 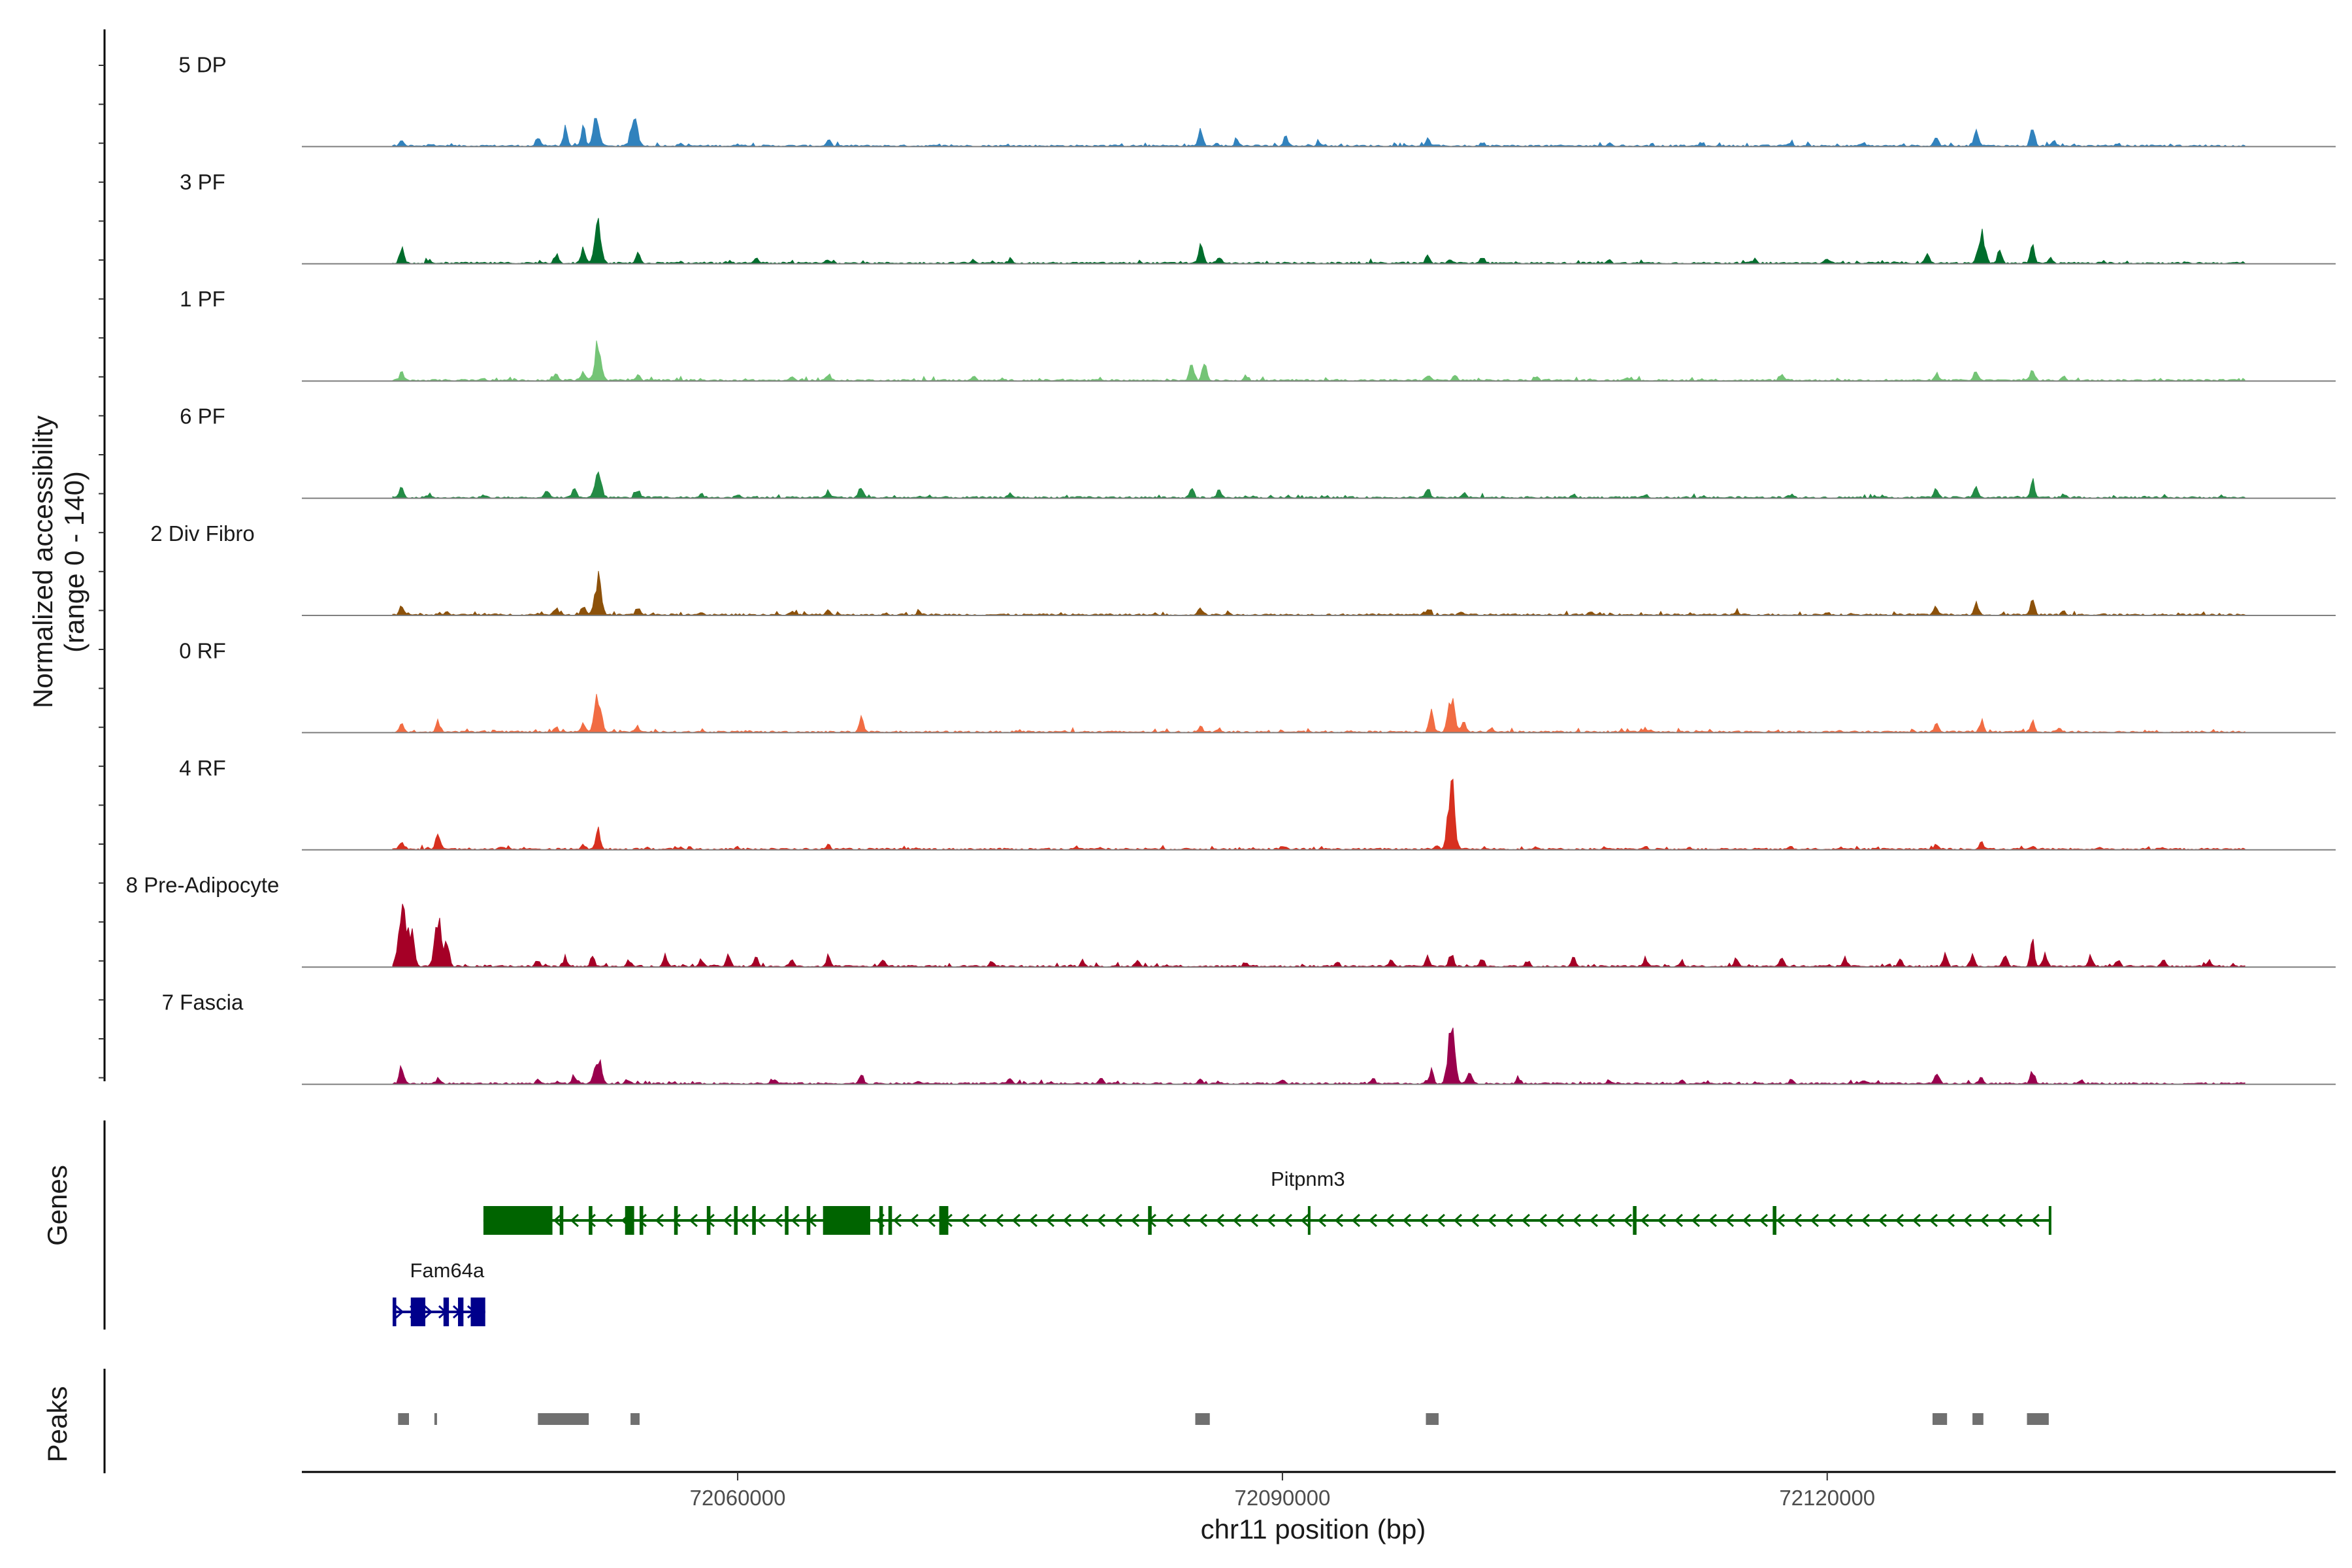 I want to click on y-axis-title-line1: Normalized accessibility, so click(x=42, y=562).